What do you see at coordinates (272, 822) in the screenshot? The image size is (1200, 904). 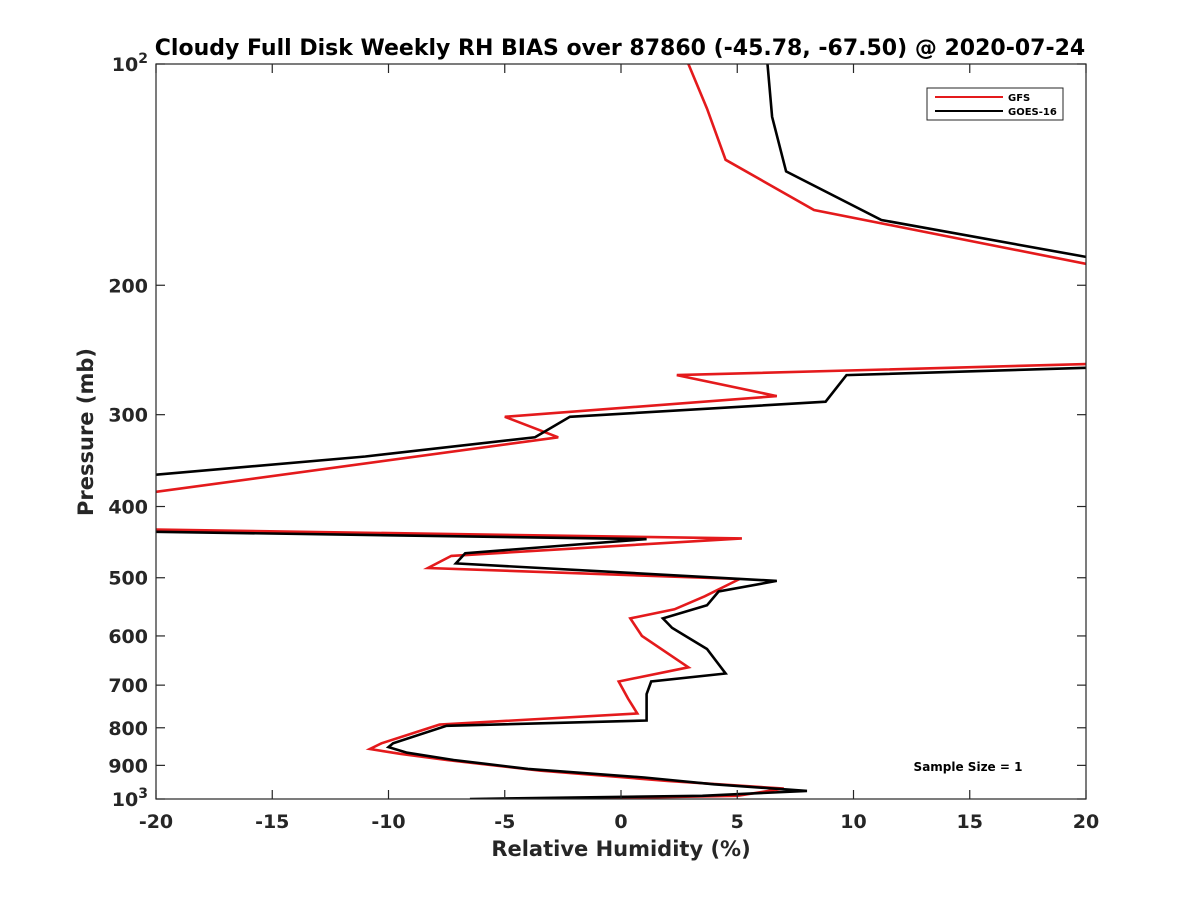 I see `x-tick-label: -15` at bounding box center [272, 822].